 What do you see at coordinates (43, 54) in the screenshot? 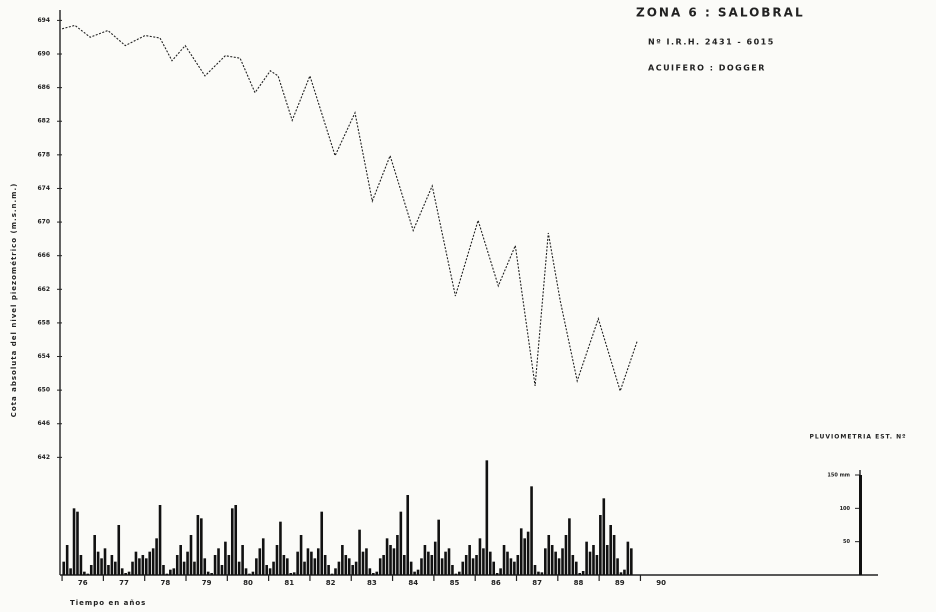
I see `y-tick-label: 690` at bounding box center [43, 54].